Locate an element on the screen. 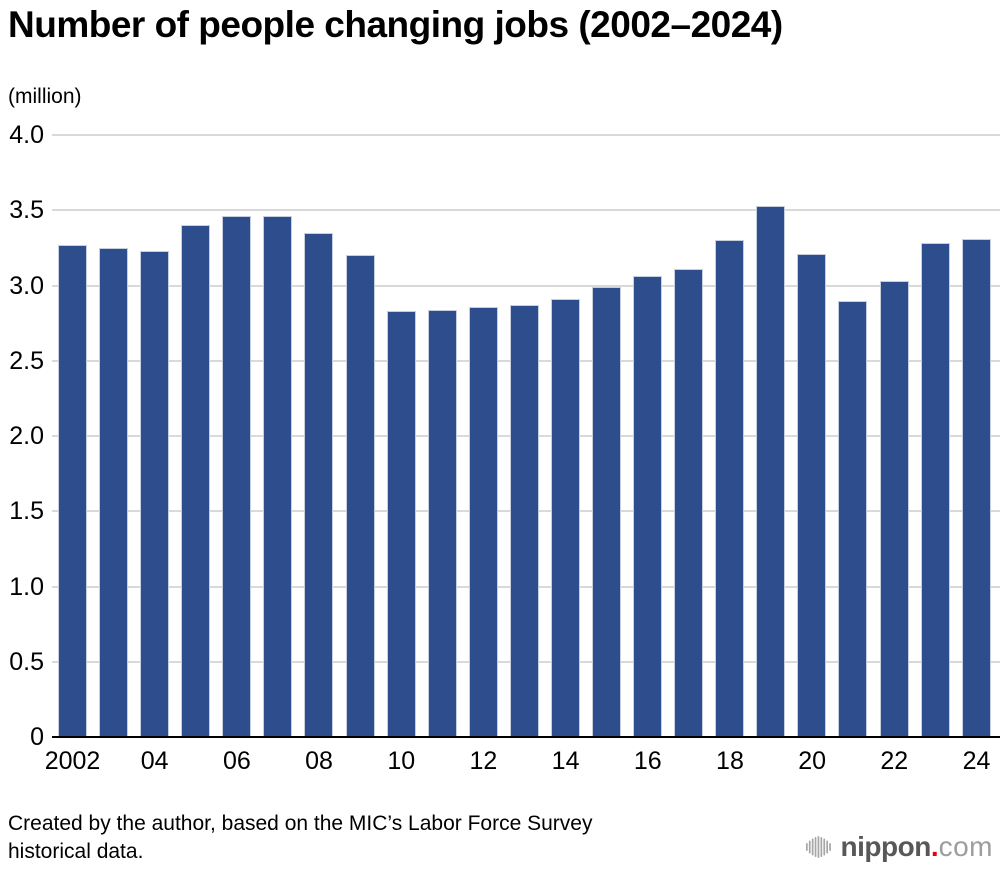 The image size is (1000, 878). bar-2020 is located at coordinates (812, 495).